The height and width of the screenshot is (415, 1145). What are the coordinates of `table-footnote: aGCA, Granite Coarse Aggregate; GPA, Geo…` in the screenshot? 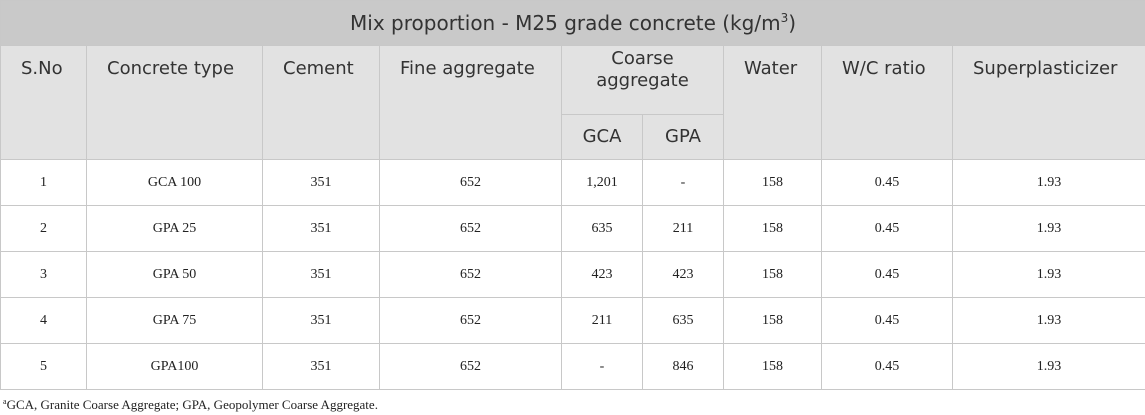 It's located at (190, 405).